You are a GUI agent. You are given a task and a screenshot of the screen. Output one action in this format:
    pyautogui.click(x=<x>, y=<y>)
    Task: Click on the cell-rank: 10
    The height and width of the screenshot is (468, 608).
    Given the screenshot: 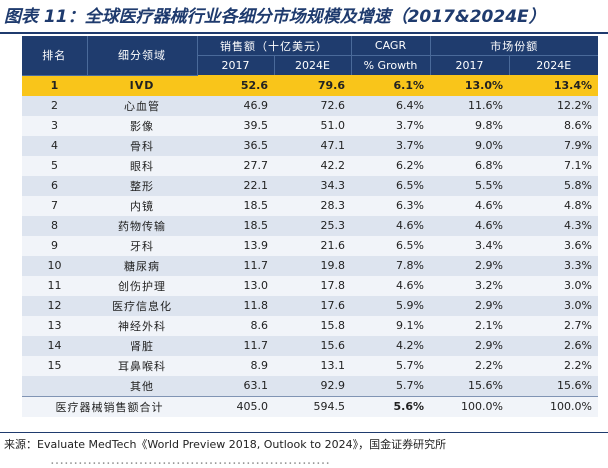 What is the action you would take?
    pyautogui.click(x=54, y=265)
    